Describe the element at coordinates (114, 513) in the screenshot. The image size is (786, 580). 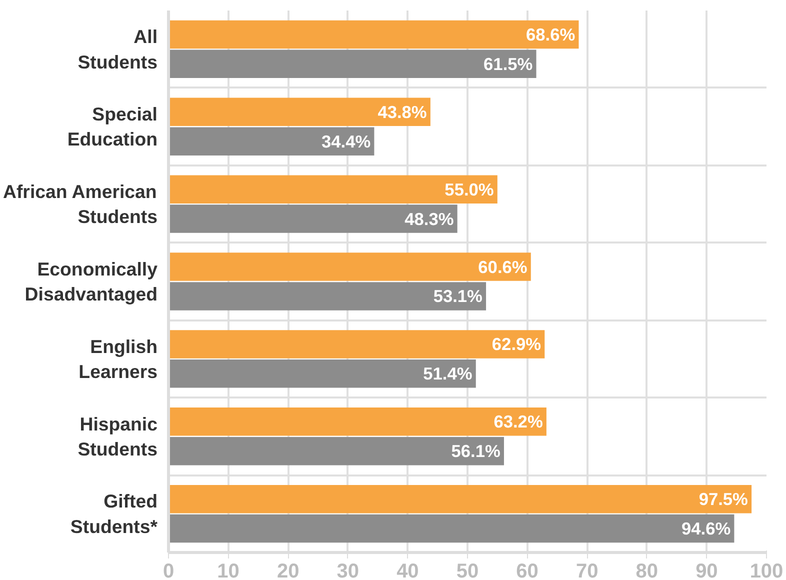
I see `y-tick-label: Gifted Students*` at that location.